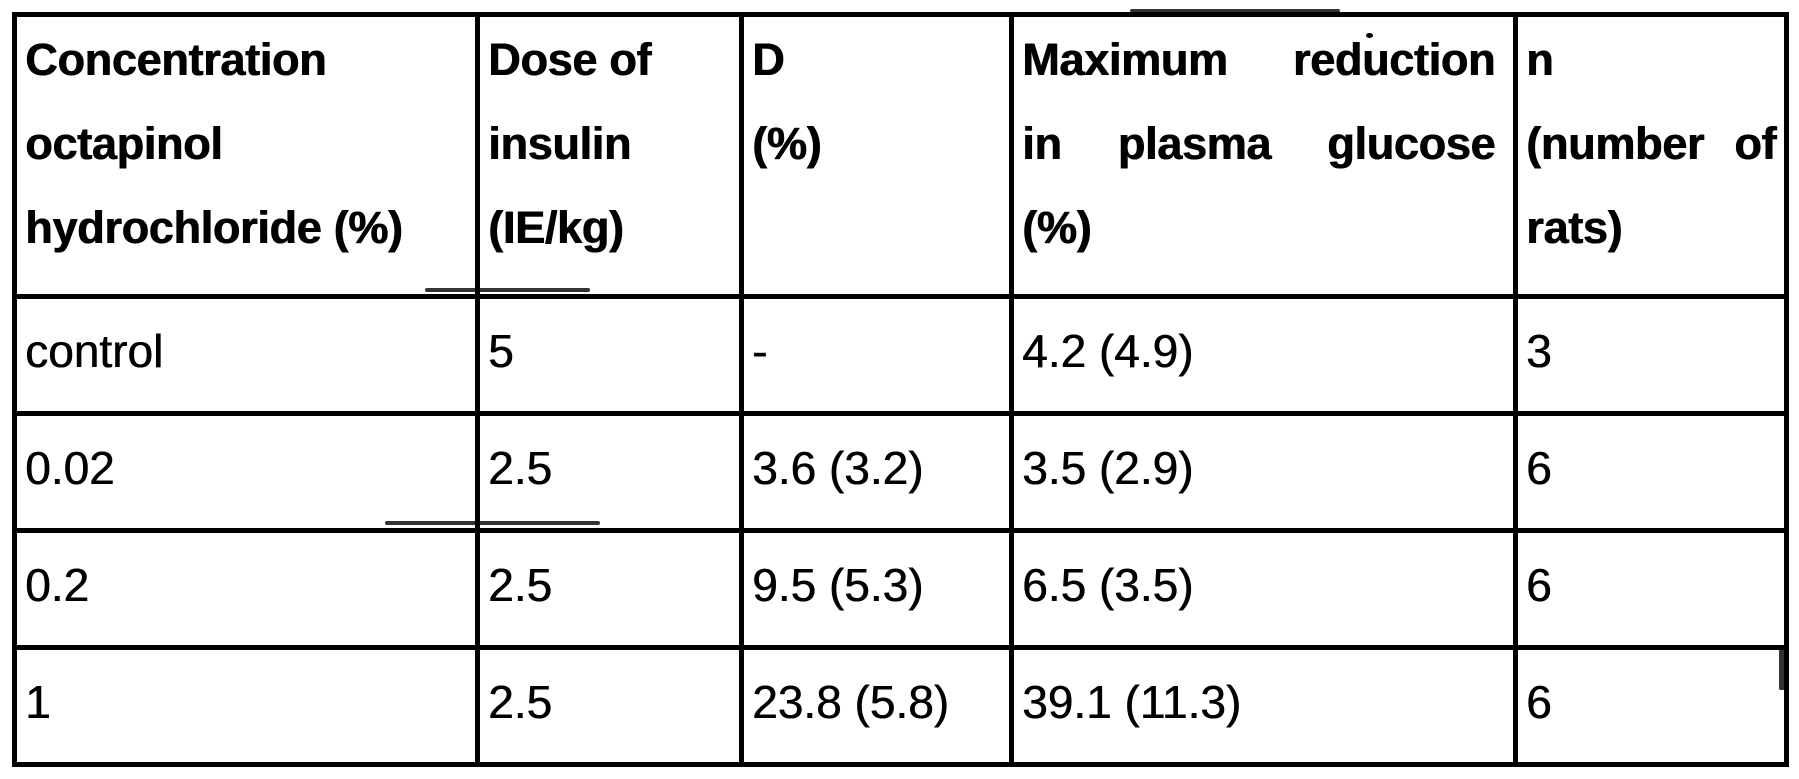 The width and height of the screenshot is (1799, 779). What do you see at coordinates (609, 355) in the screenshot?
I see `table-cell-dose: 5` at bounding box center [609, 355].